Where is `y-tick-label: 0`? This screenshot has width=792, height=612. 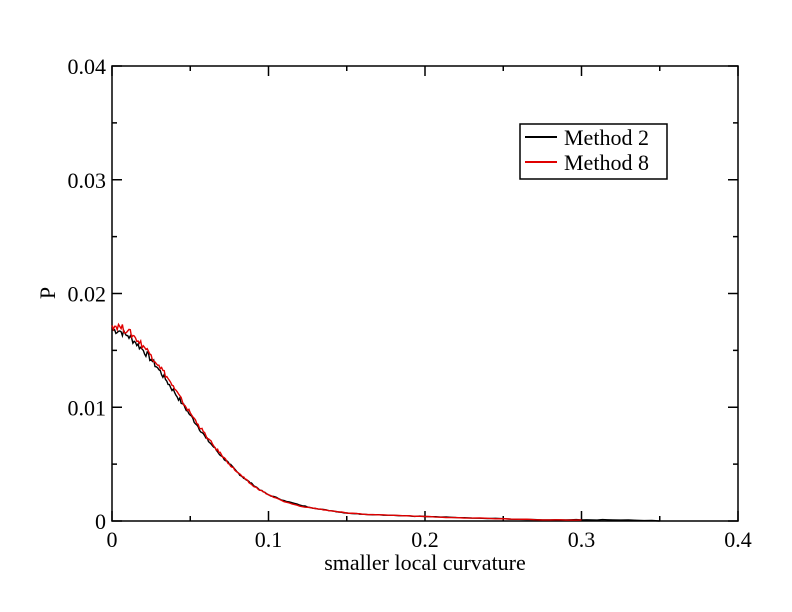 y-tick-label: 0 is located at coordinates (100, 521).